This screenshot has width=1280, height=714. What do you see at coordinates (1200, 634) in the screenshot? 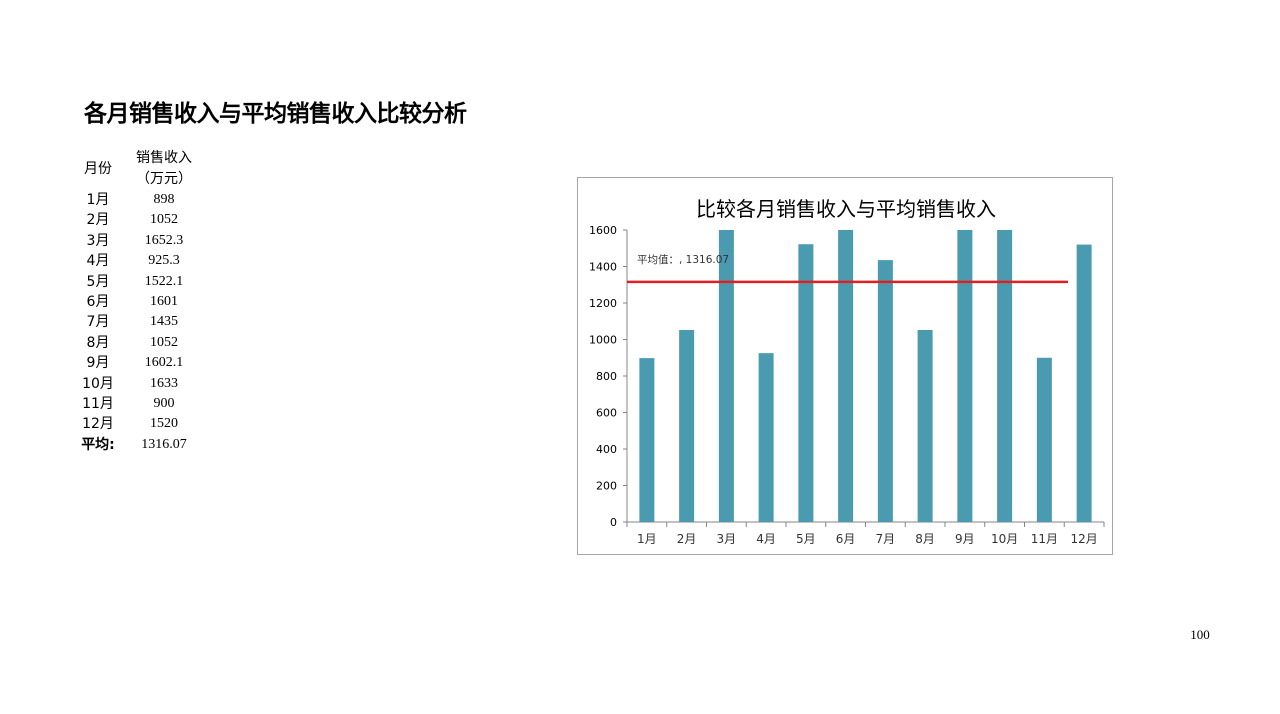
I see `page-number: 100` at bounding box center [1200, 634].